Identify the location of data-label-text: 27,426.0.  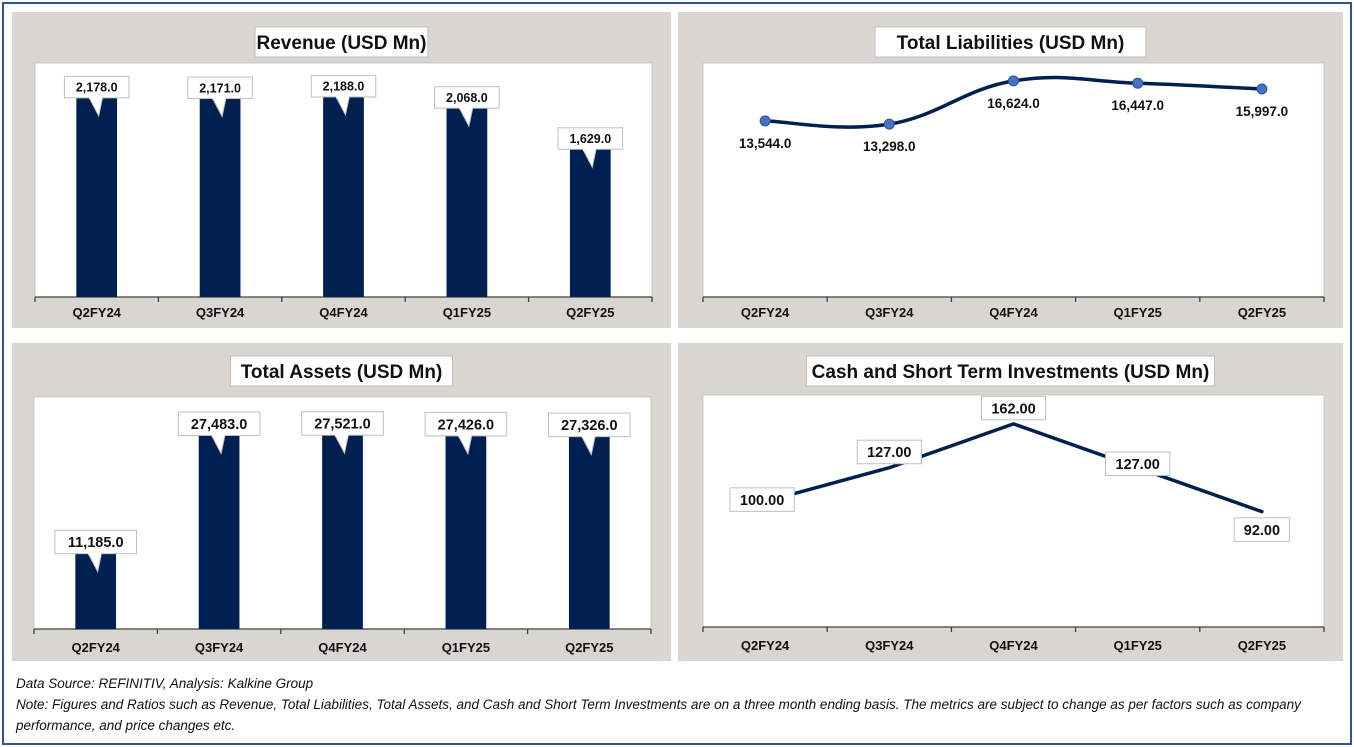
(466, 425).